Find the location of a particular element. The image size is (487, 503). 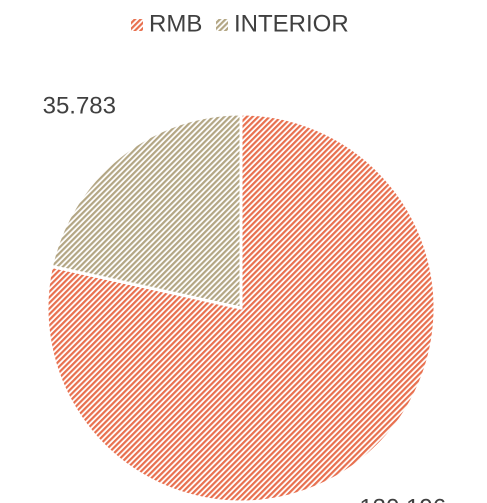

data-label: 35.783 is located at coordinates (79, 105).